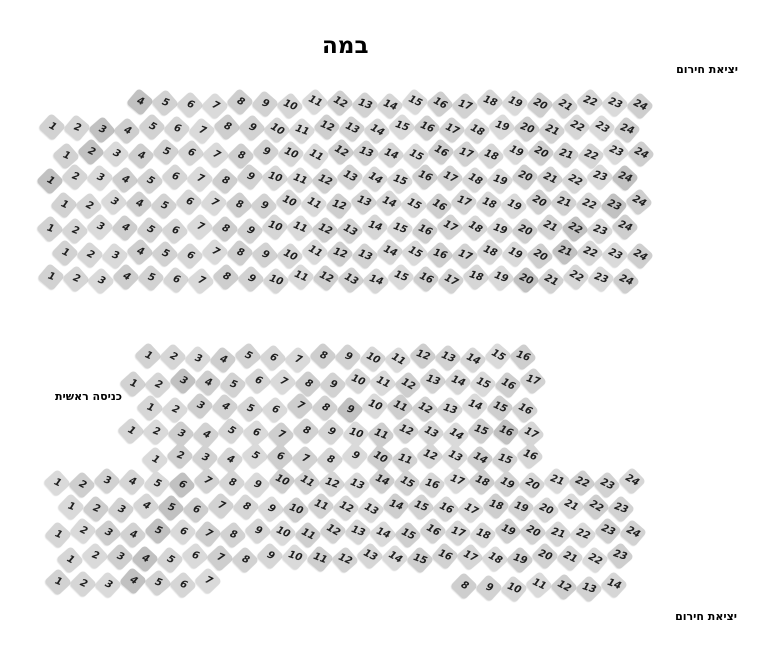  Describe the element at coordinates (589, 204) in the screenshot. I see `seat: 22` at that location.